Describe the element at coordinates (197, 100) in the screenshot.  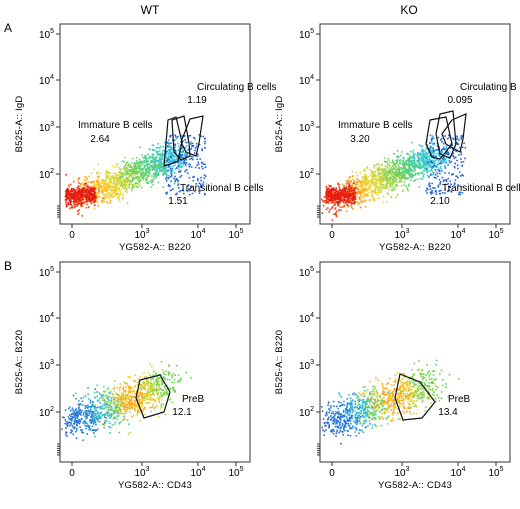
I see `gate-value-label: 1.19` at that location.